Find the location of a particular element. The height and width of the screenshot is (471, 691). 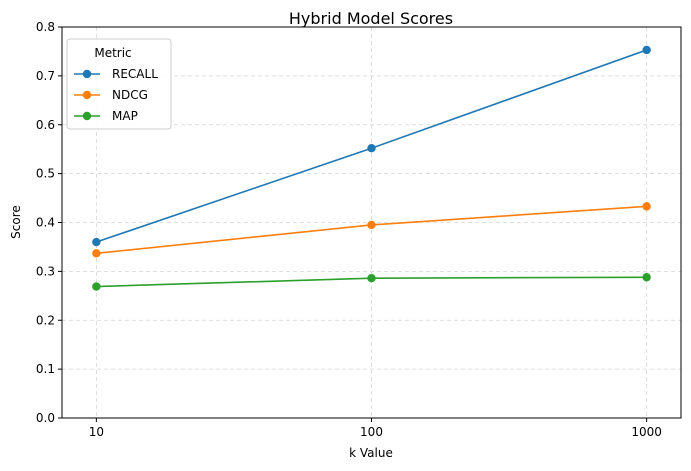

x-tick-label: 10 is located at coordinates (96, 432).